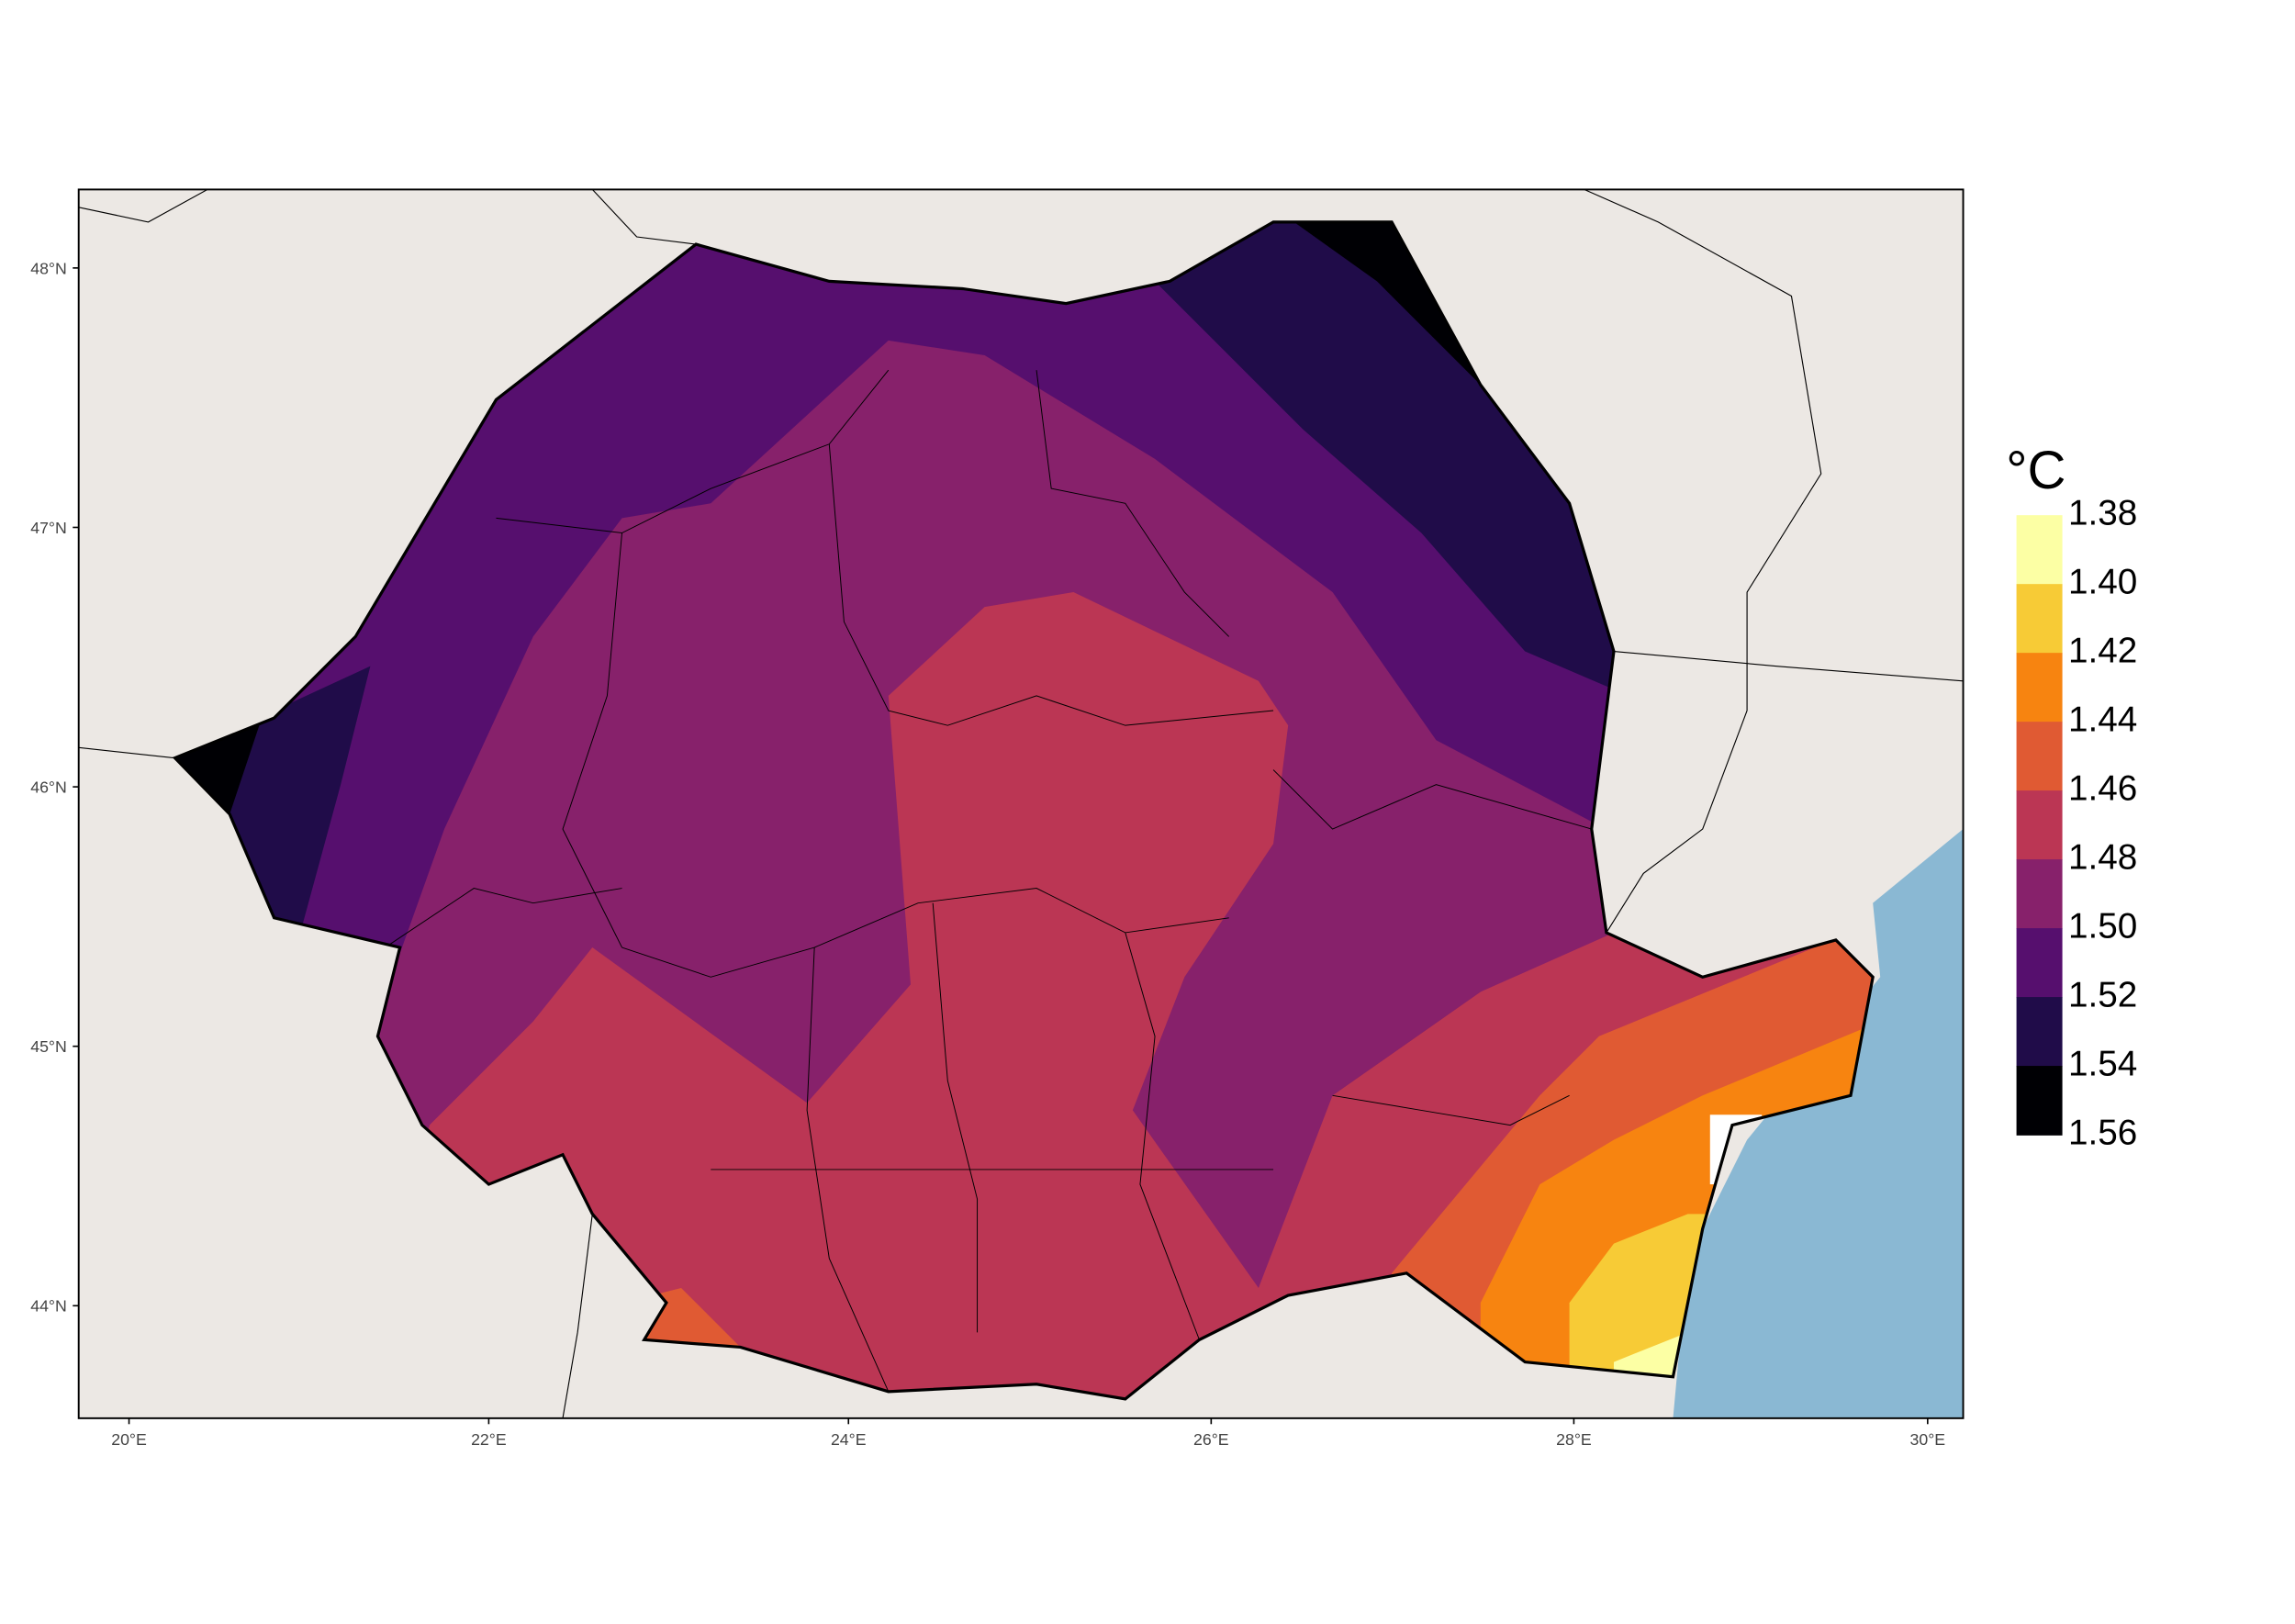 This screenshot has width=2295, height=1624. I want to click on legend-label: 1.48, so click(2102, 857).